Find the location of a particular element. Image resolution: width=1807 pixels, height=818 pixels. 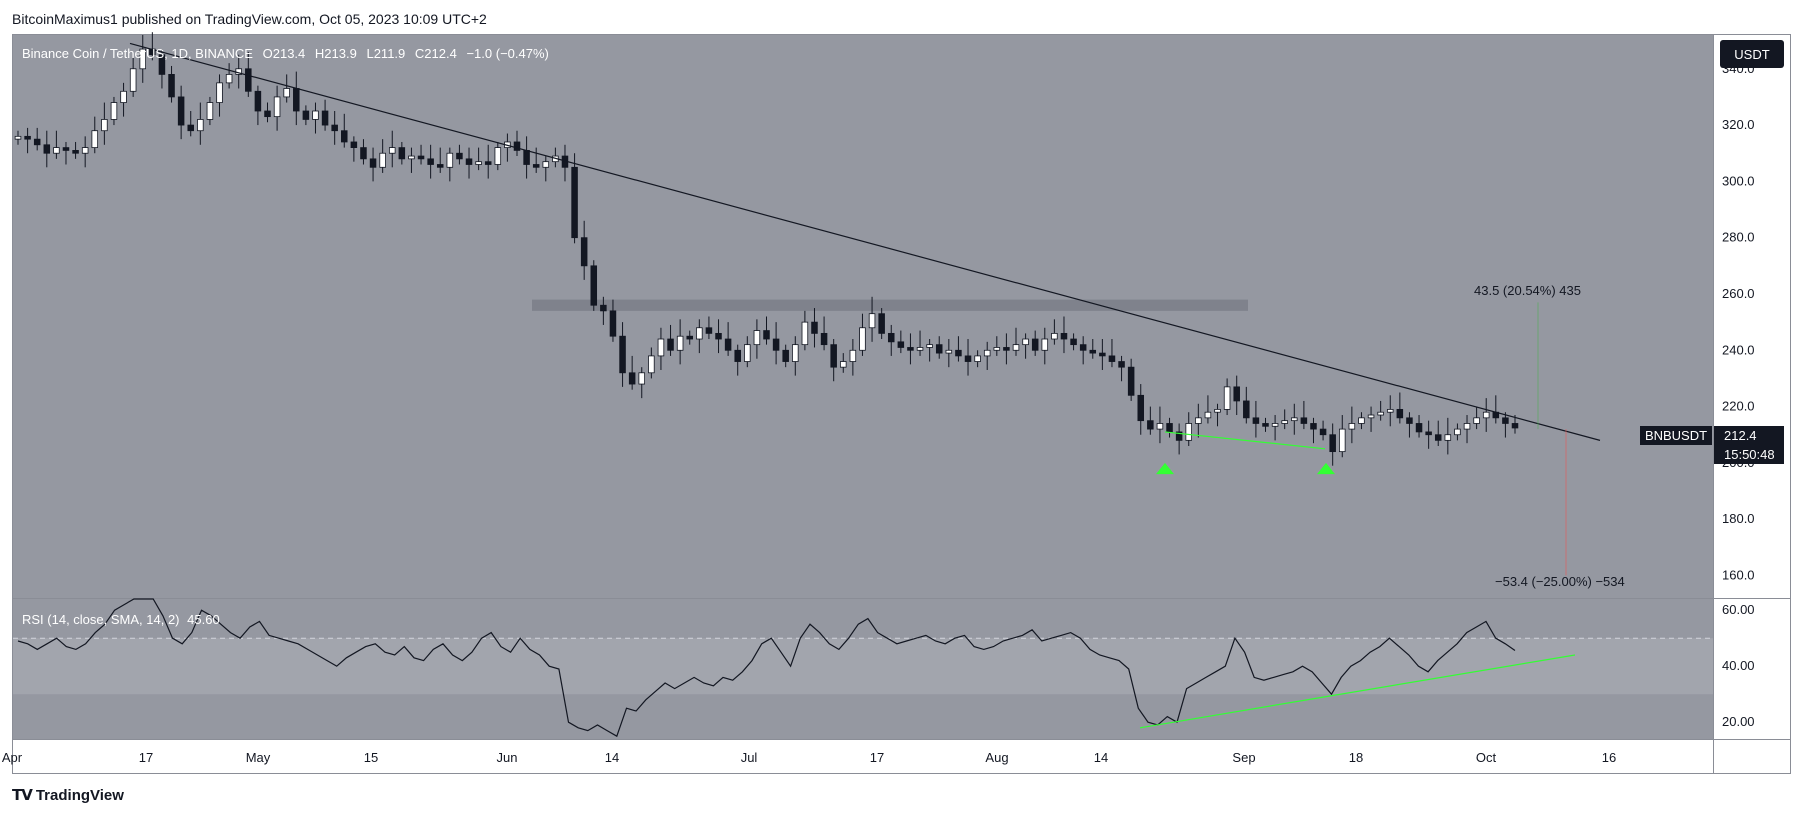

price-axis is located at coordinates (1752, 387).